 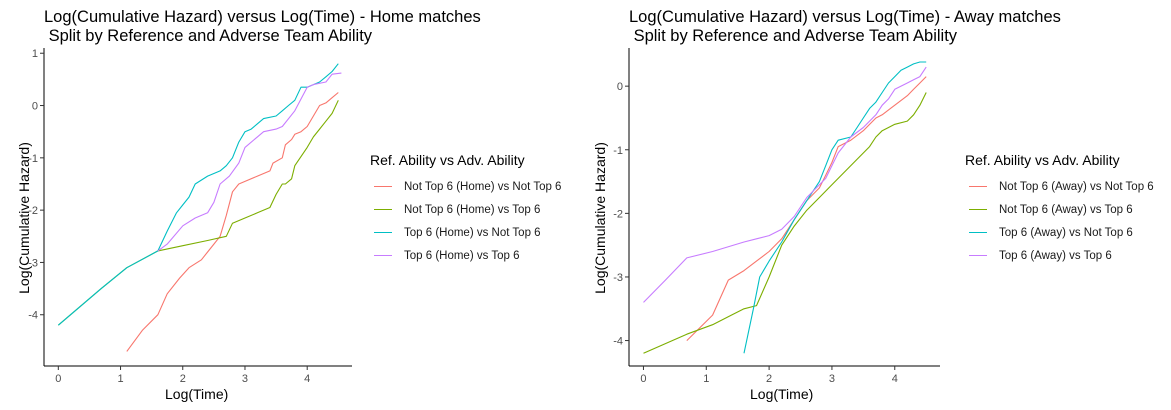 I want to click on legend-label: Top 6 (Away) vs Not Top 6, so click(x=1066, y=232).